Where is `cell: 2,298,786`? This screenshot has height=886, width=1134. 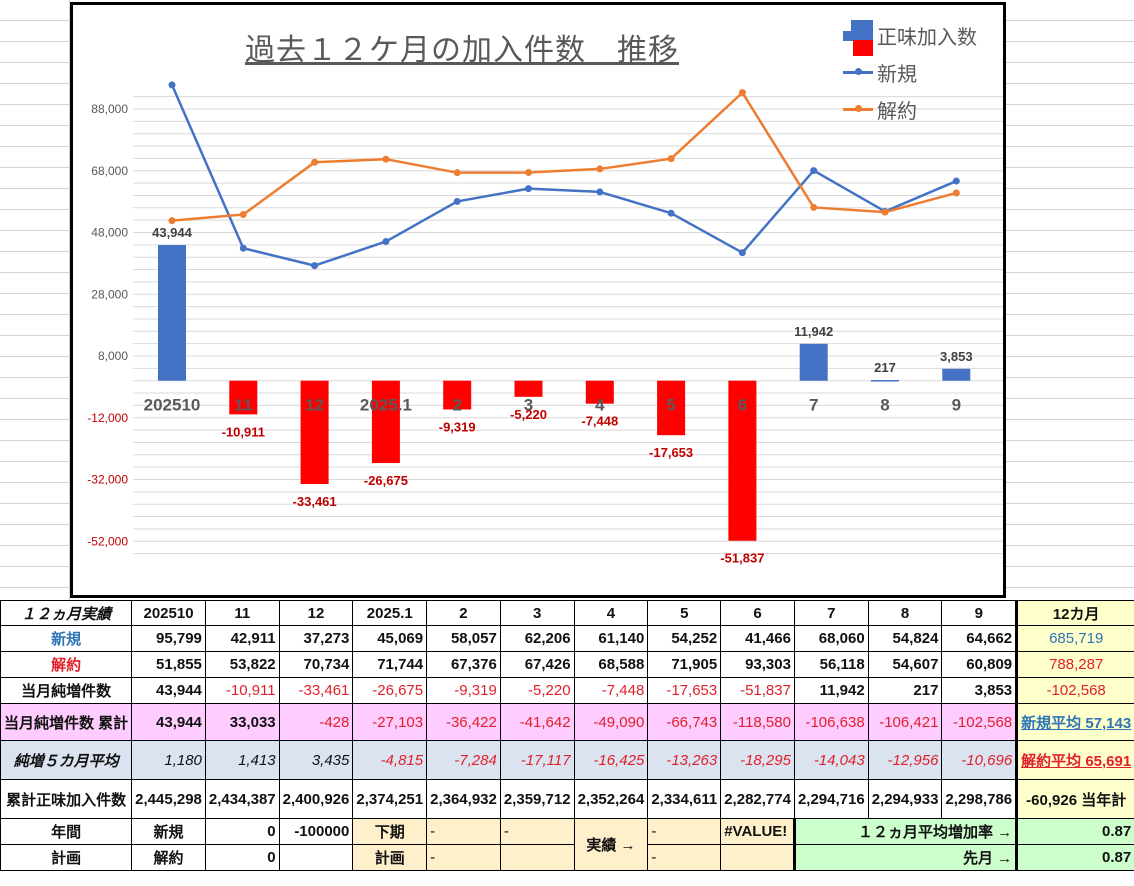 cell: 2,298,786 is located at coordinates (979, 799).